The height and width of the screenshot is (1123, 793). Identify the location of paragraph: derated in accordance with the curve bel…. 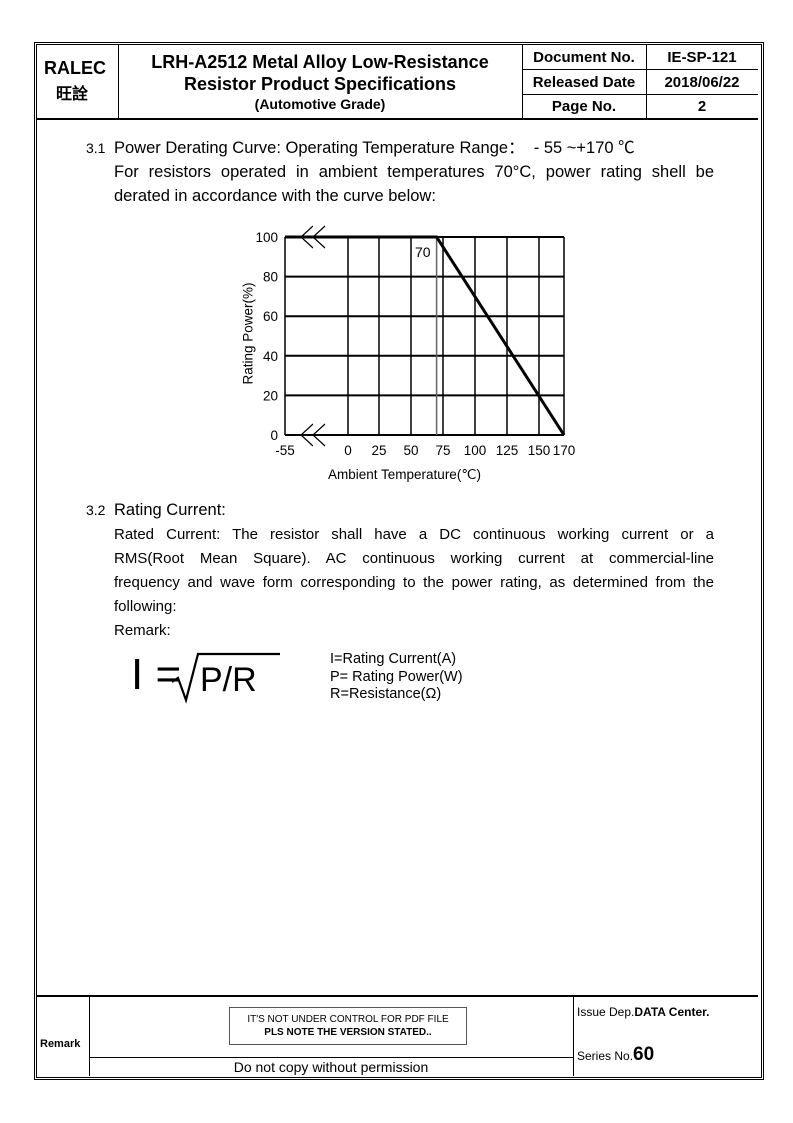
(275, 196).